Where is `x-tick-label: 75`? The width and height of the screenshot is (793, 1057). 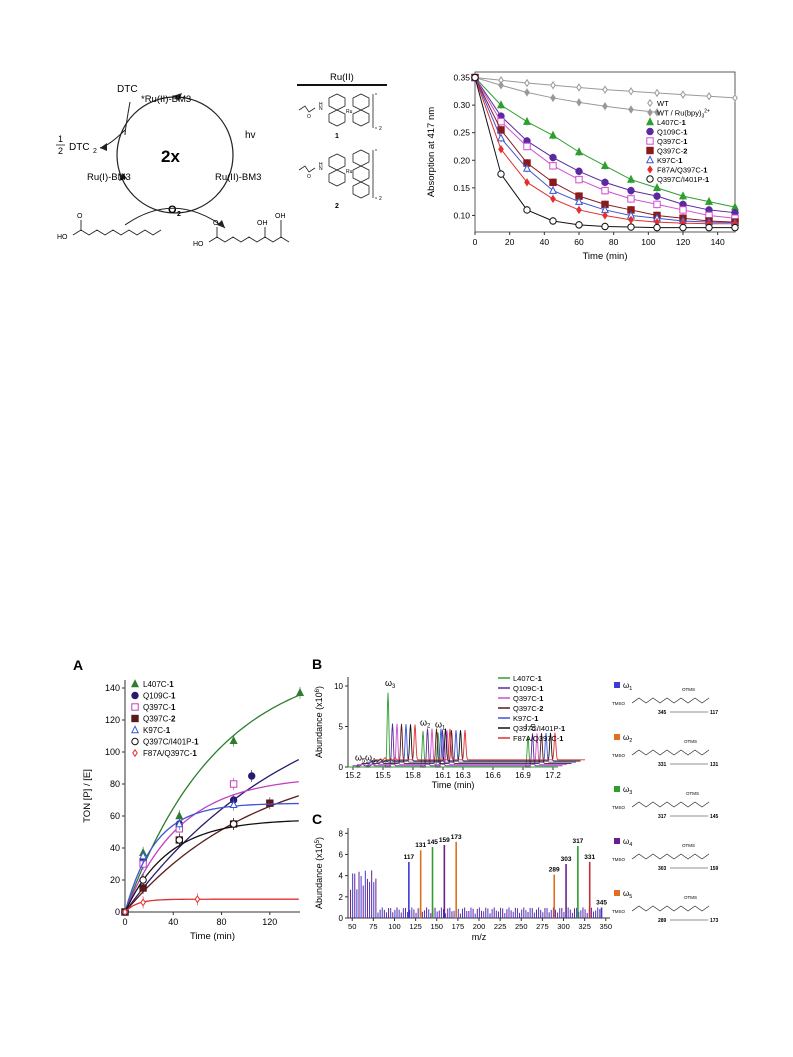 x-tick-label: 75 is located at coordinates (373, 926).